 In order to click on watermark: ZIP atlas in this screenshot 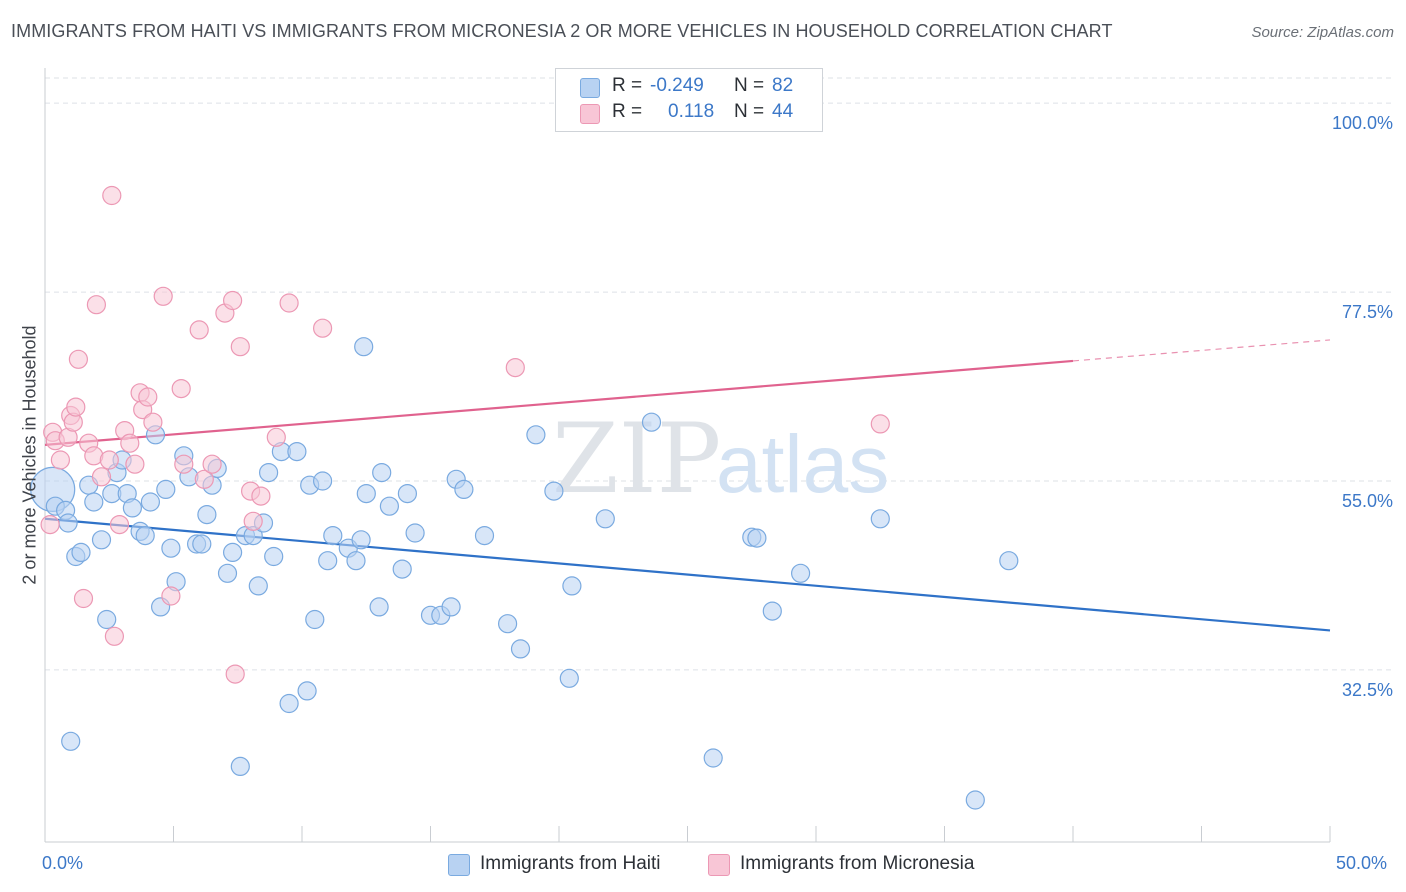, I will do `click(720, 459)`.